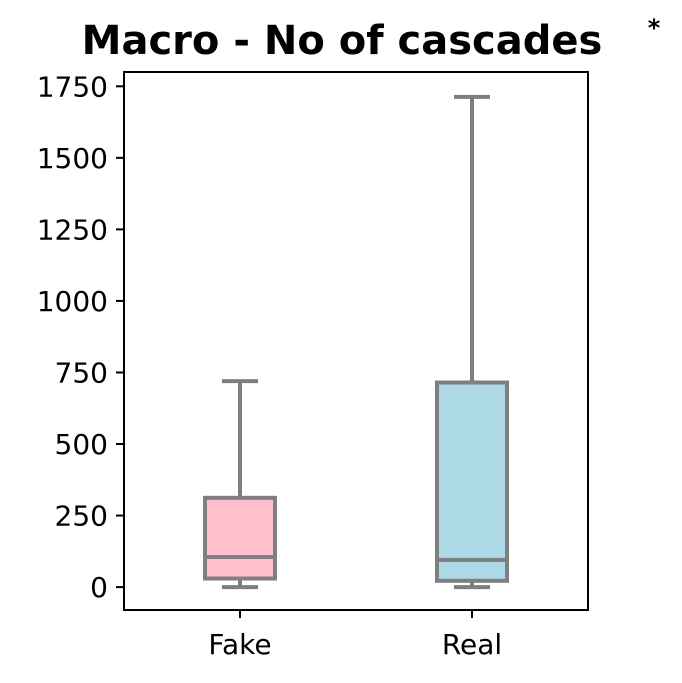 The height and width of the screenshot is (683, 682). Describe the element at coordinates (472, 481) in the screenshot. I see `real-box` at that location.